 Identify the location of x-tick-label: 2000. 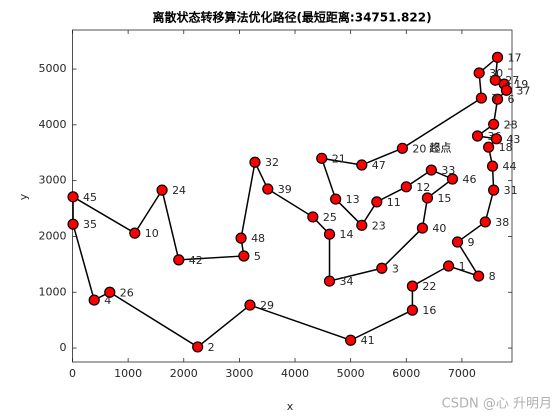
(184, 373).